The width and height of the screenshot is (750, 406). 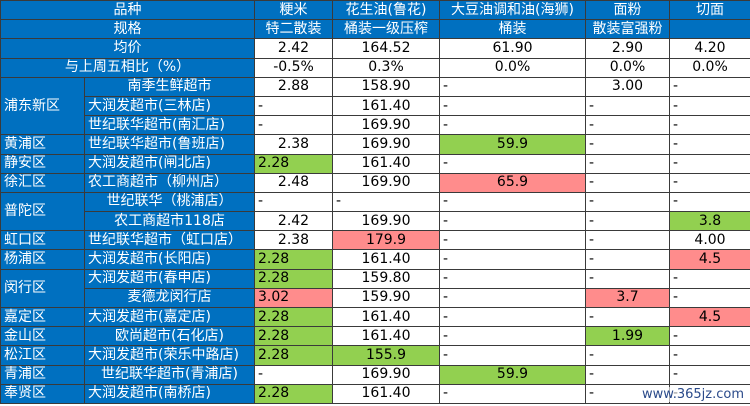 What do you see at coordinates (512, 10) in the screenshot?
I see `product-soy-oil: 大豆油调和油(海狮)` at bounding box center [512, 10].